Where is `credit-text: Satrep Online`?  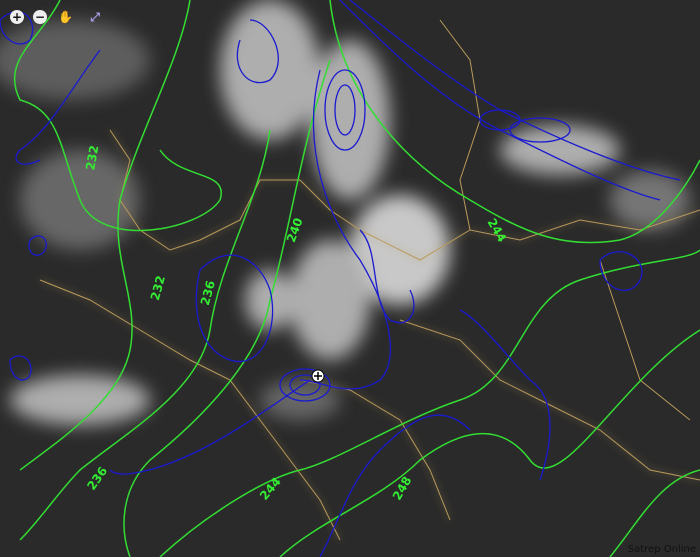 credit-text: Satrep Online is located at coordinates (661, 549).